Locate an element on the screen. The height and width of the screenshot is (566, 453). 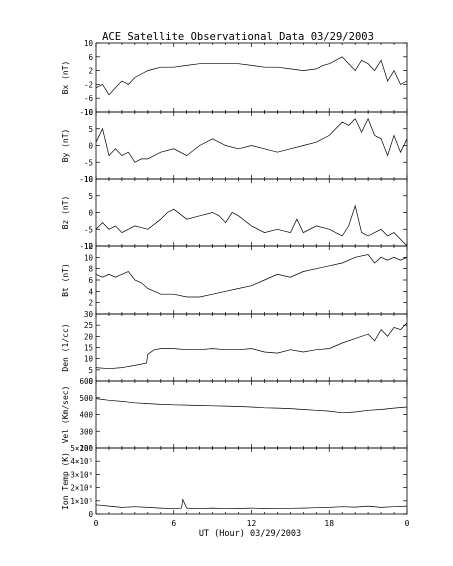
x-tick-label: 12 is located at coordinates (252, 523).